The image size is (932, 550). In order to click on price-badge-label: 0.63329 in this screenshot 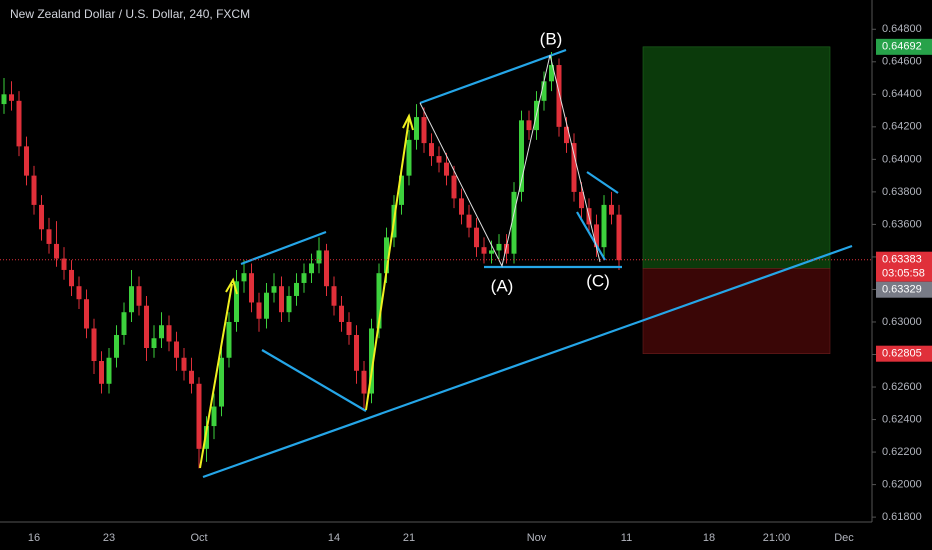, I will do `click(902, 290)`.